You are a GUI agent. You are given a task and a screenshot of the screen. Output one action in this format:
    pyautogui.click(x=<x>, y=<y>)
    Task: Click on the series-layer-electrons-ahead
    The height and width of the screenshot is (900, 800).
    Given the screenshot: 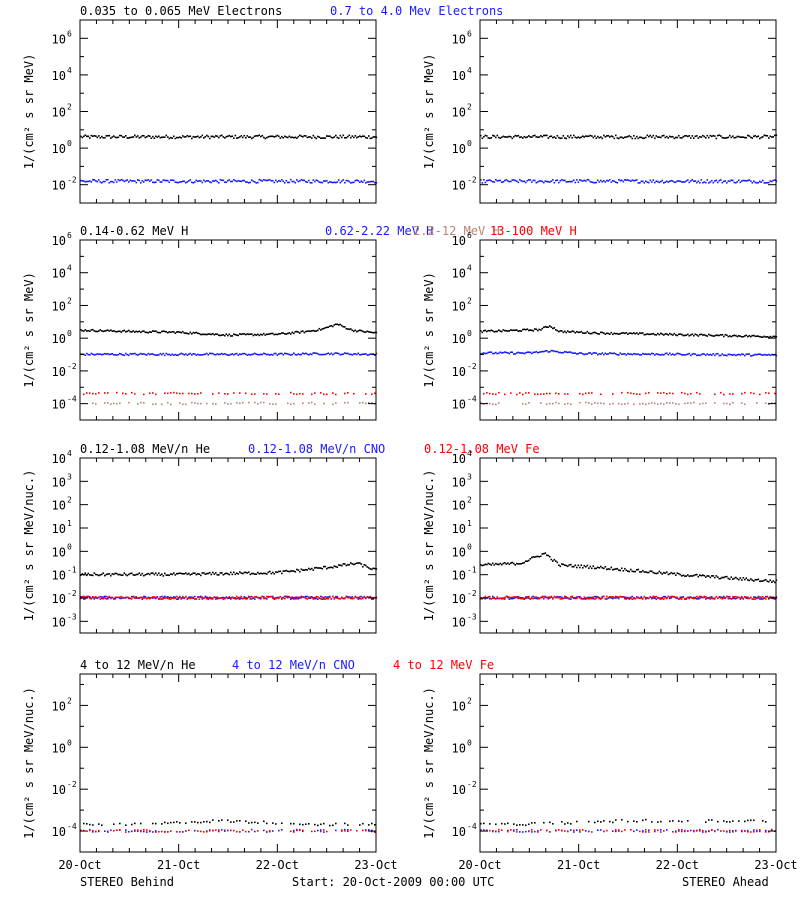 What is the action you would take?
    pyautogui.click(x=629, y=159)
    